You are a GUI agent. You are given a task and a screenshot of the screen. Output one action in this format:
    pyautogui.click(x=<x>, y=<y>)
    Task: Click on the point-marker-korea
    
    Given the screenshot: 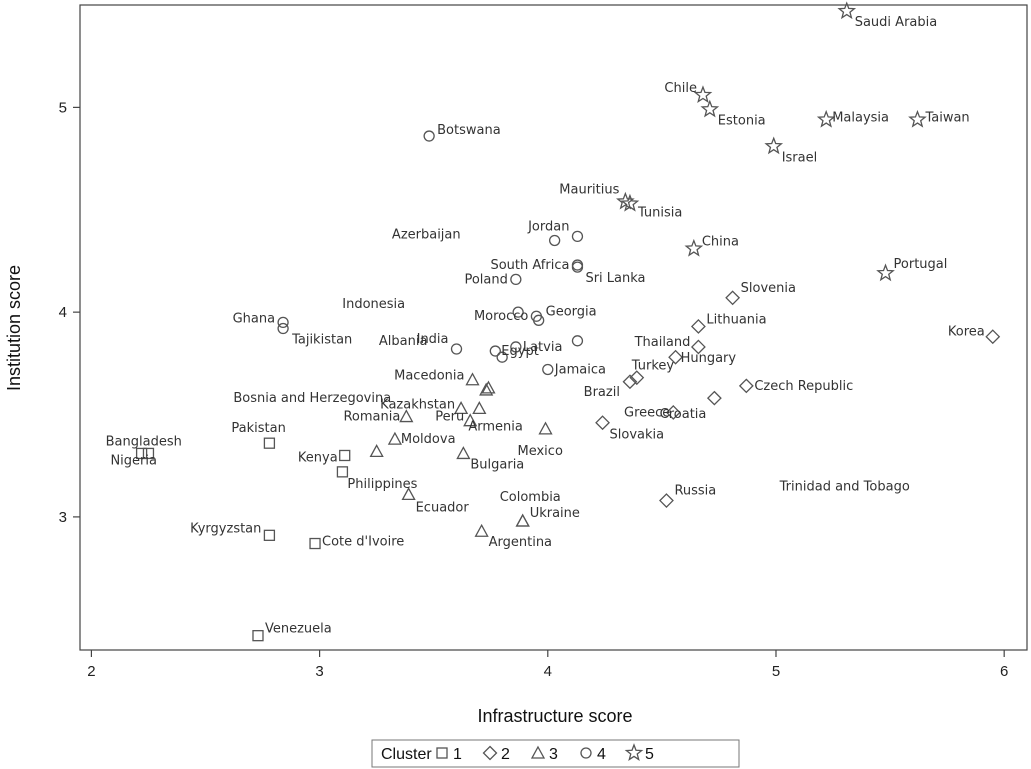 What is the action you would take?
    pyautogui.click(x=993, y=337)
    